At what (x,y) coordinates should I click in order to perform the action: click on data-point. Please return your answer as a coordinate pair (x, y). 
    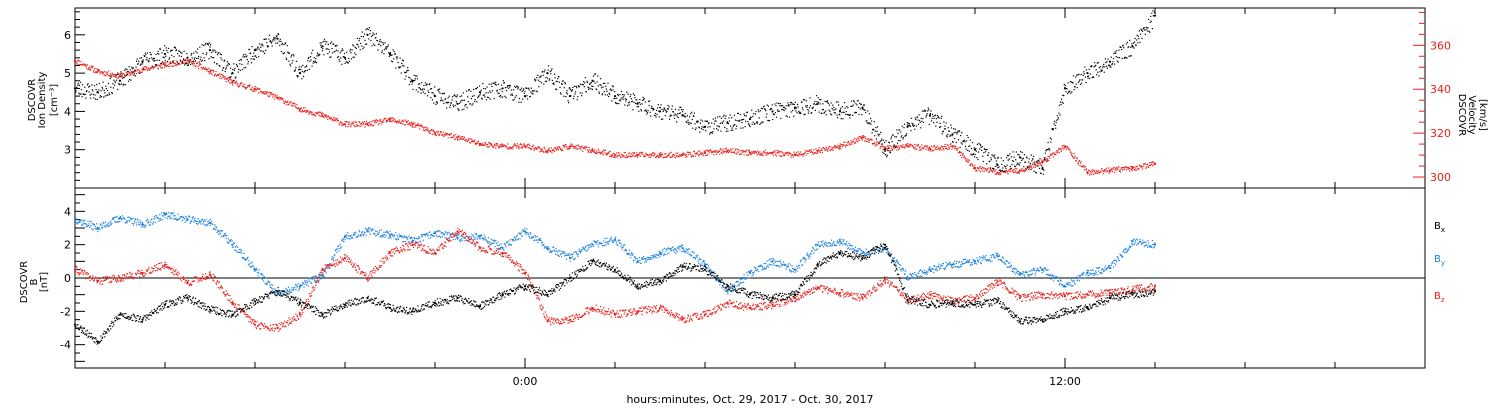
    Looking at the image, I should click on (907, 126).